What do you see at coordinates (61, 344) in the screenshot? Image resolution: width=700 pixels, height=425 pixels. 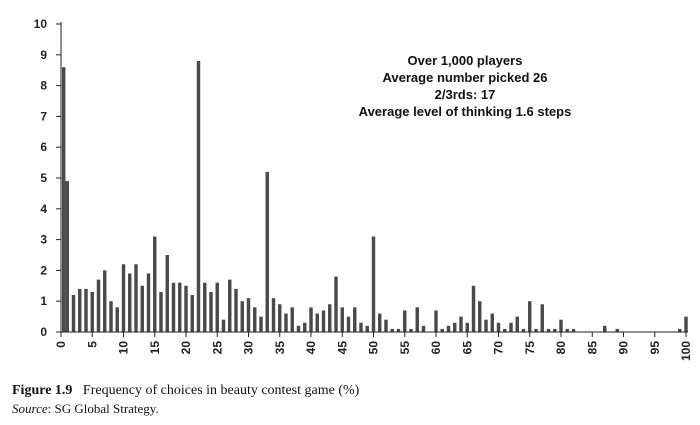 I see `x-tick-label-0: 0` at bounding box center [61, 344].